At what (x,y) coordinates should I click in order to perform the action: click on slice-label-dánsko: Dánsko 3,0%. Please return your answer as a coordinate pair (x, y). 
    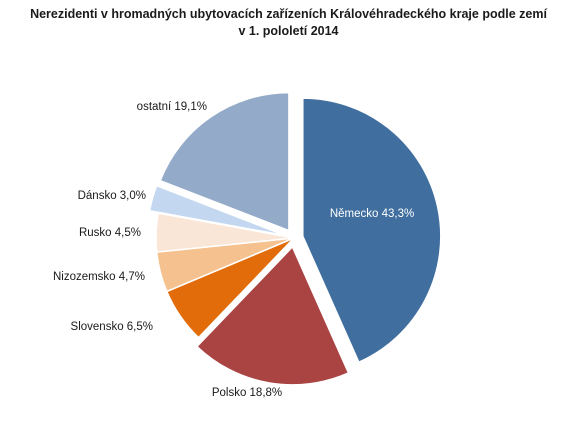
    Looking at the image, I should click on (112, 196).